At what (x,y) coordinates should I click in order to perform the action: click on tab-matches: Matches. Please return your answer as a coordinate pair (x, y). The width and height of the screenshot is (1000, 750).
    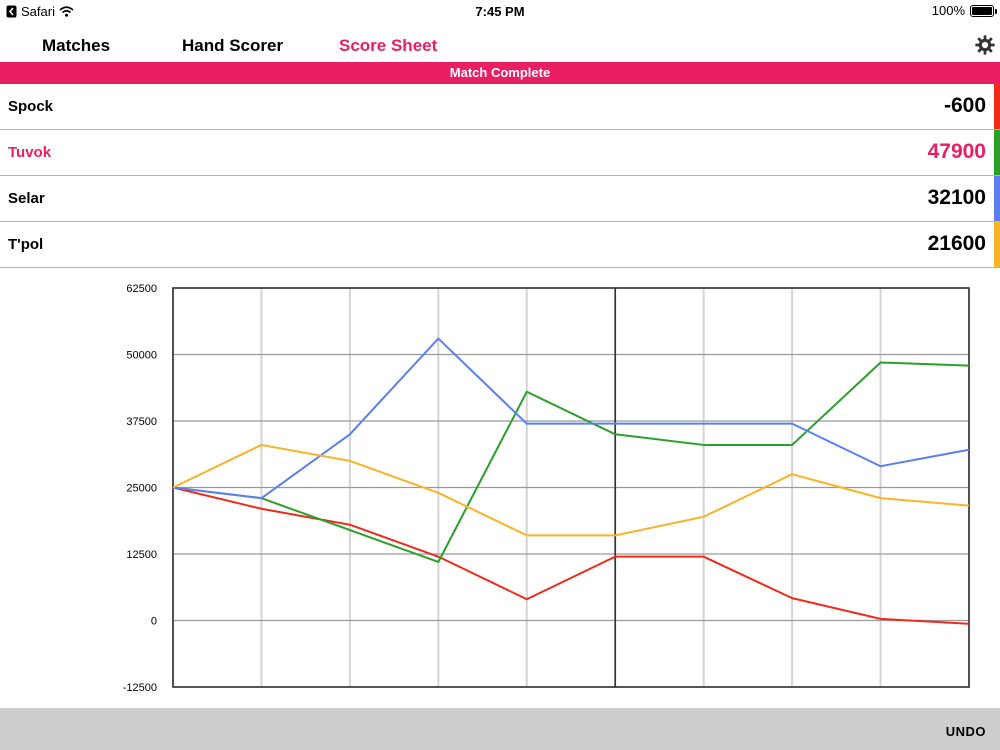
    Looking at the image, I should click on (76, 45).